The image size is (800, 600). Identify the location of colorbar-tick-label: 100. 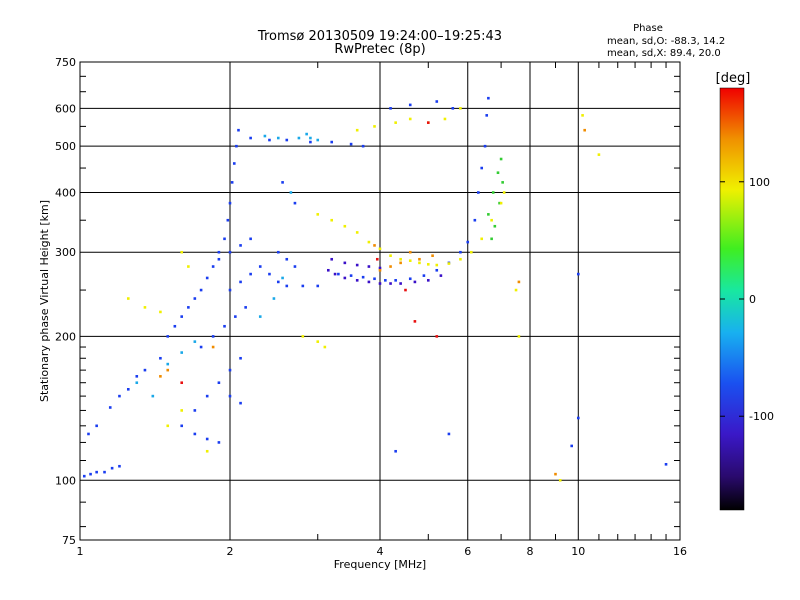
(759, 182).